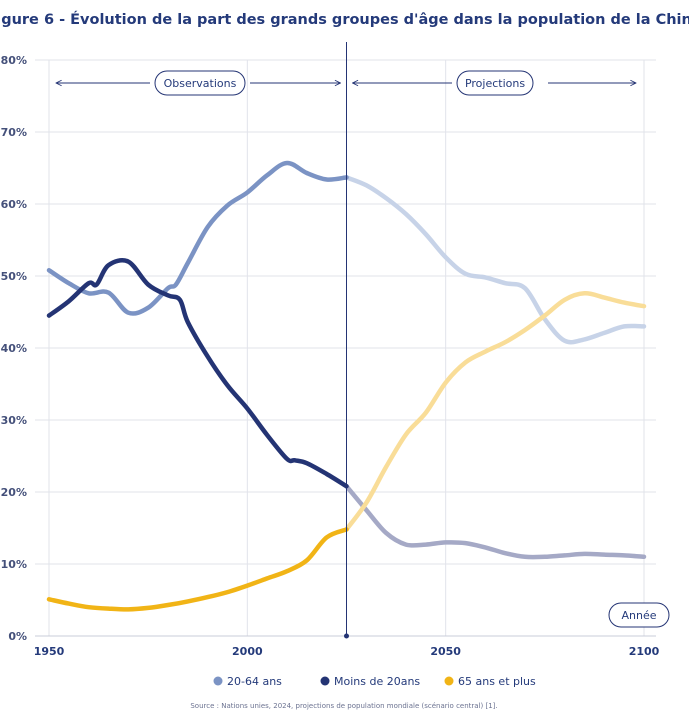  What do you see at coordinates (346, 636) in the screenshot?
I see `divider-dot` at bounding box center [346, 636].